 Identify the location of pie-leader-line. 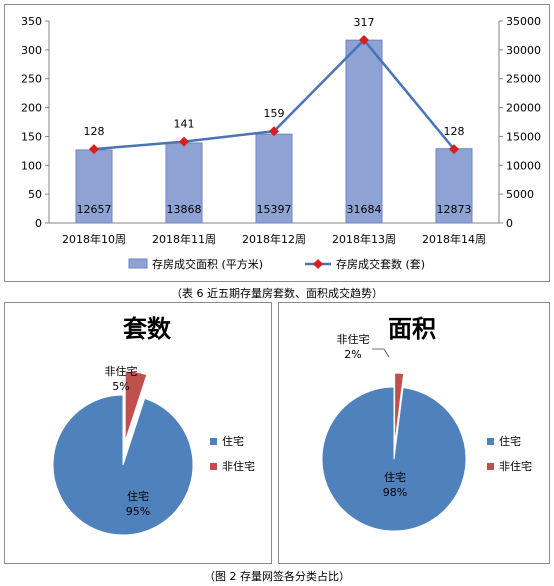
(381, 353).